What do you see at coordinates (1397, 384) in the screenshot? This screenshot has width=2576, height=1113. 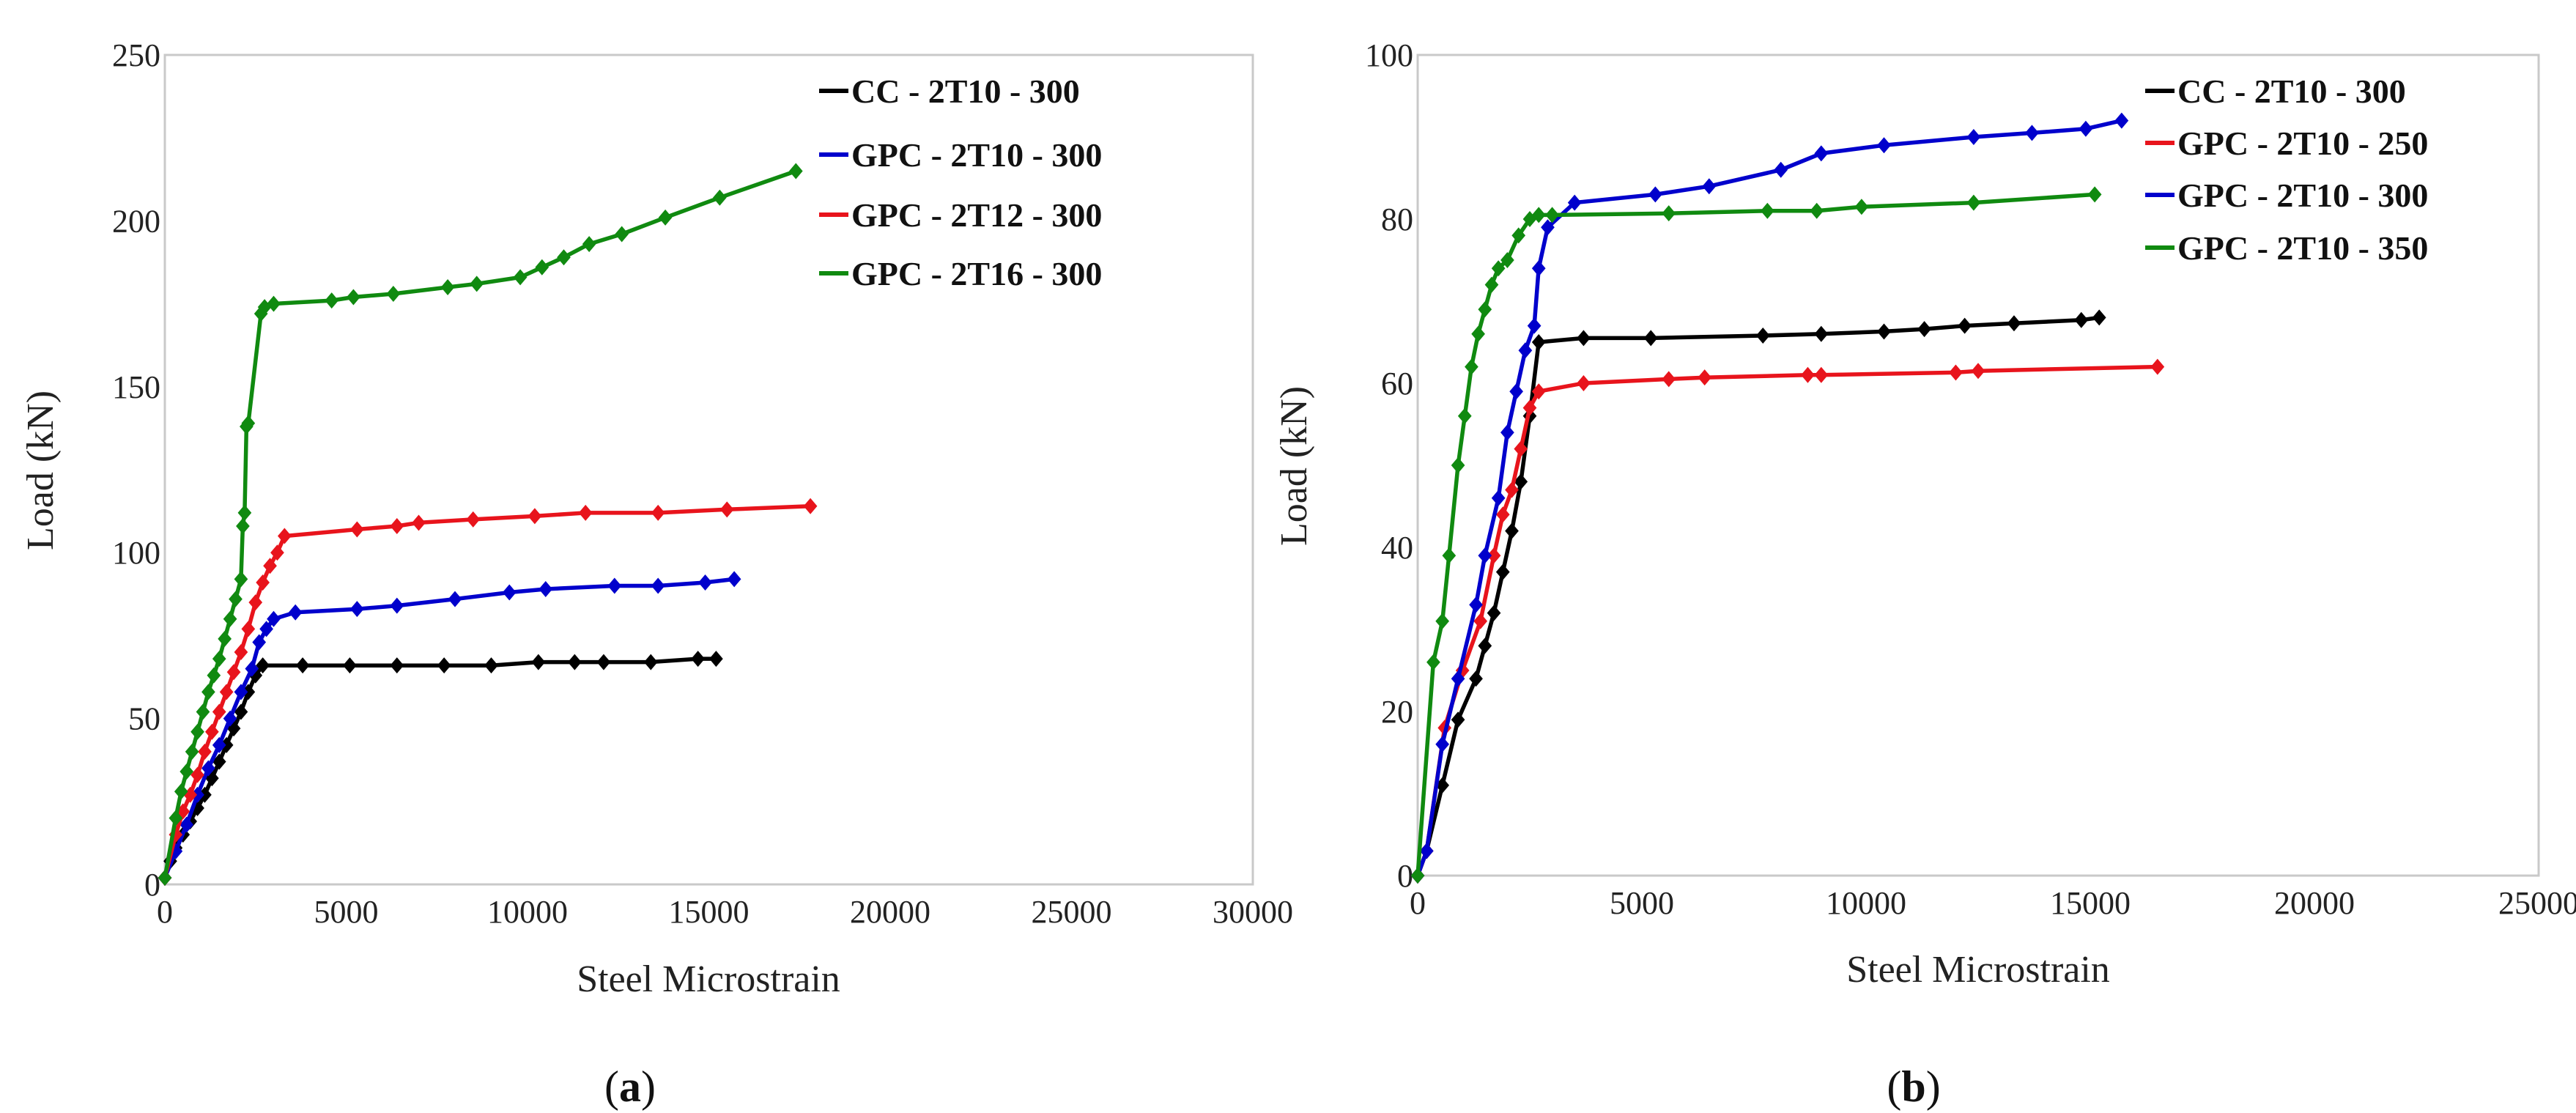 I see `y-tick-b-3: 60` at bounding box center [1397, 384].